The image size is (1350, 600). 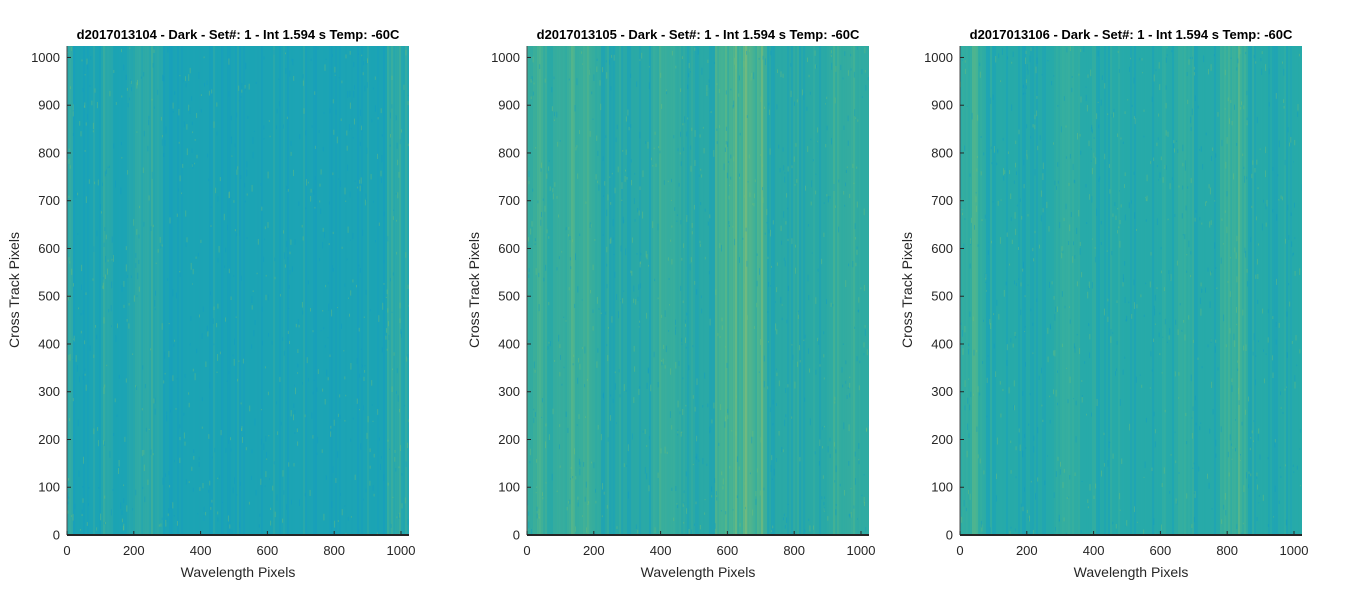 I want to click on x-tick-label: 800, so click(x=334, y=550).